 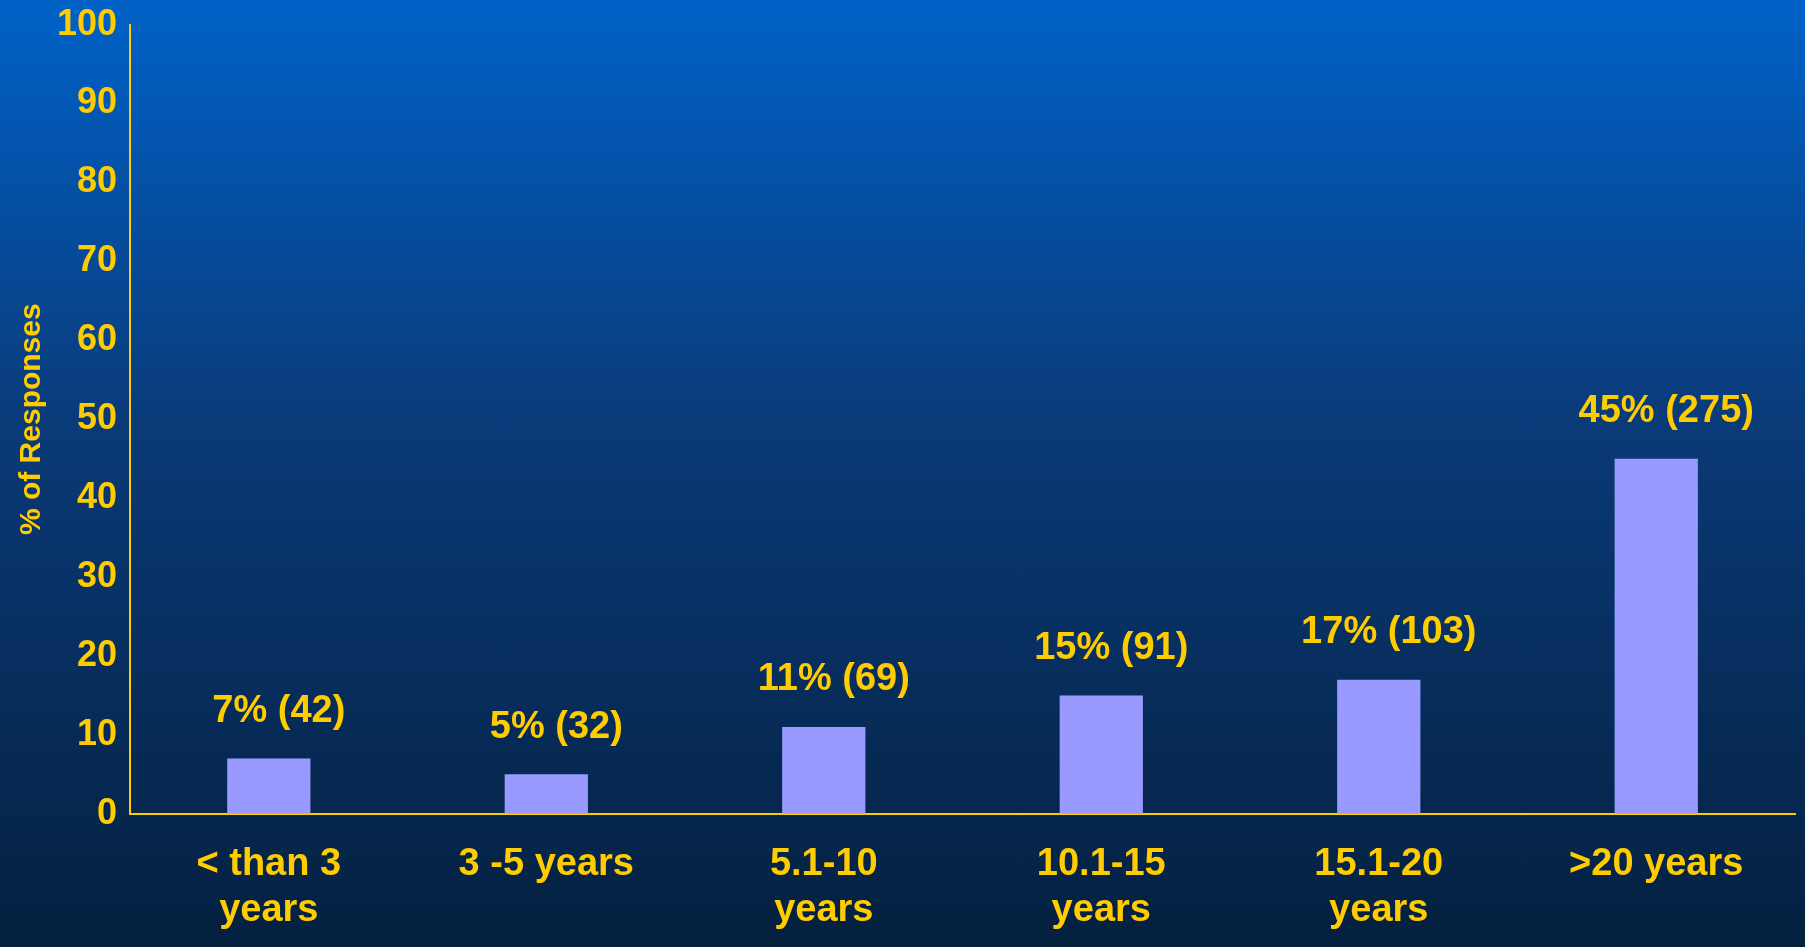 What do you see at coordinates (556, 724) in the screenshot?
I see `data-label: 5% (32)` at bounding box center [556, 724].